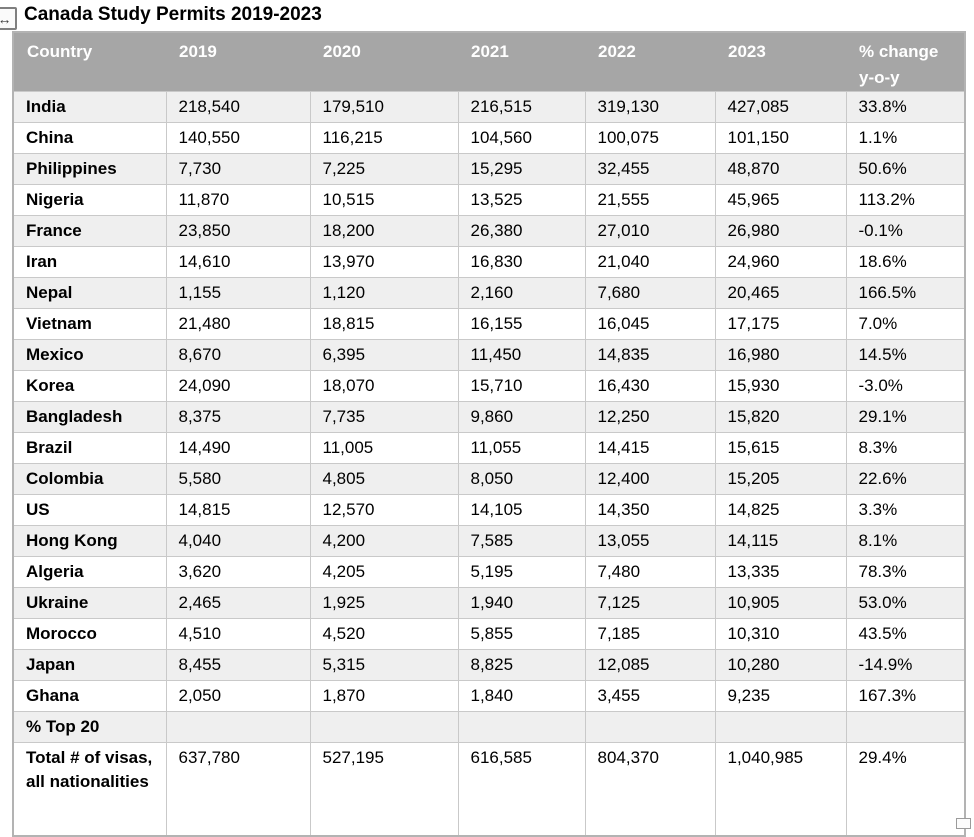  Describe the element at coordinates (384, 510) in the screenshot. I see `data-cell: 12,570` at that location.